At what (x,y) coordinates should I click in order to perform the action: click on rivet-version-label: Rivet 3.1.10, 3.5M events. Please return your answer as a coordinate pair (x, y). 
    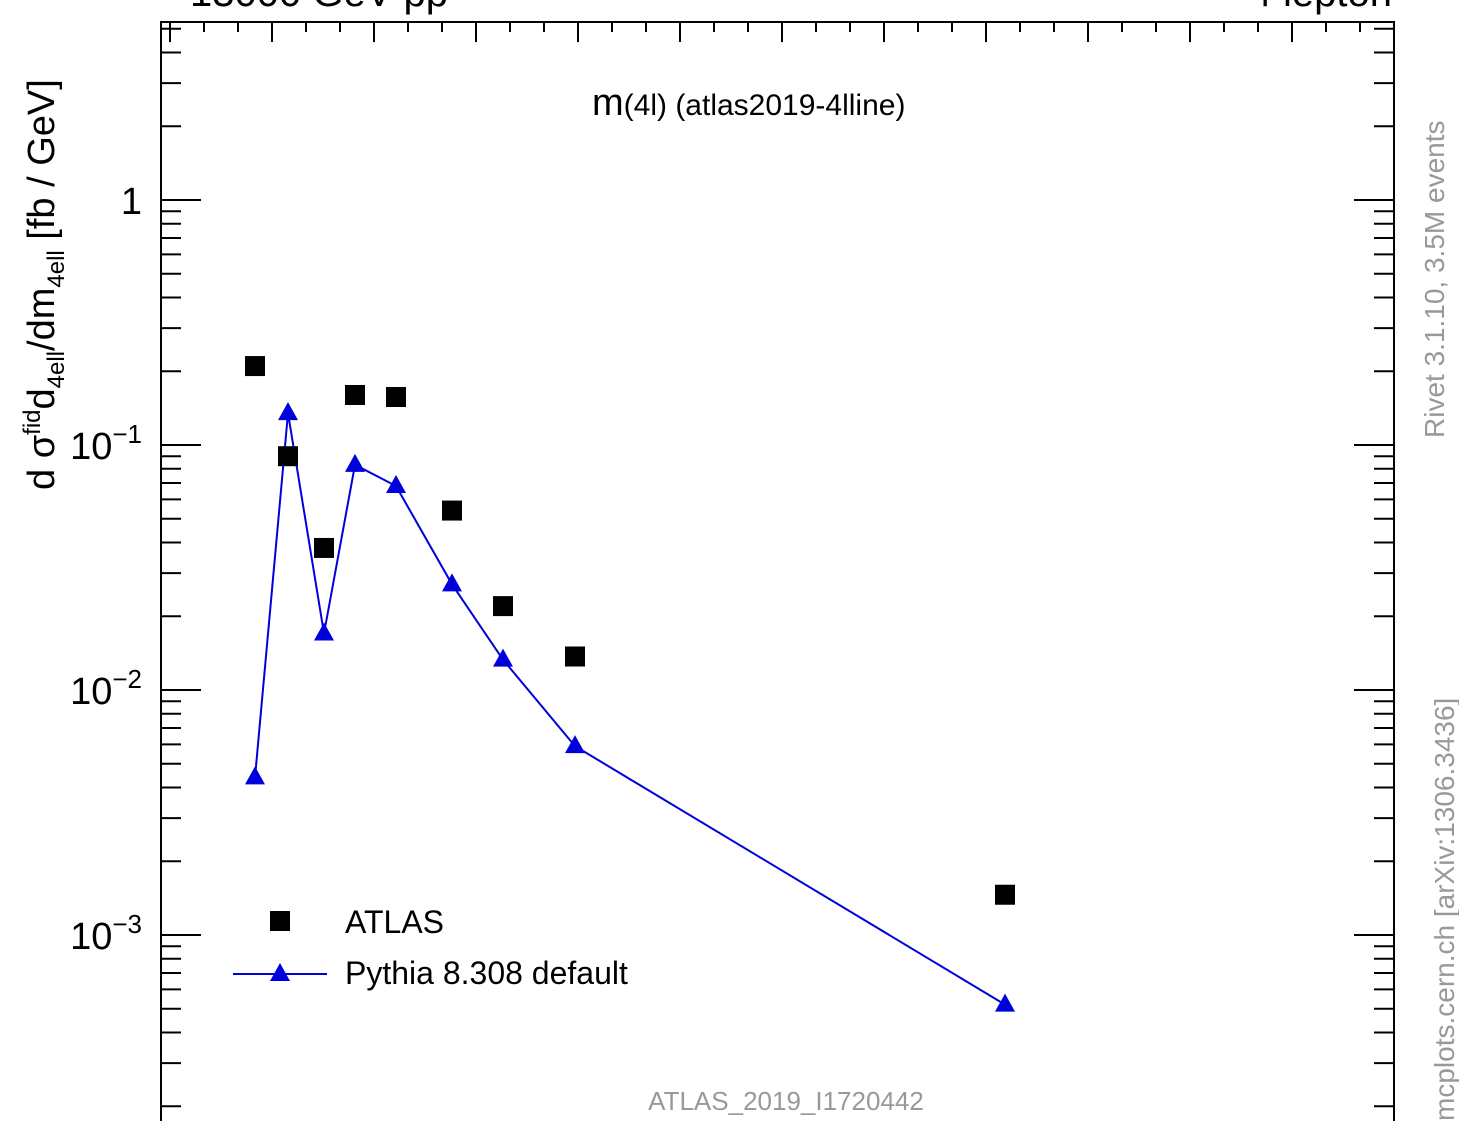
    Looking at the image, I should click on (1434, 279).